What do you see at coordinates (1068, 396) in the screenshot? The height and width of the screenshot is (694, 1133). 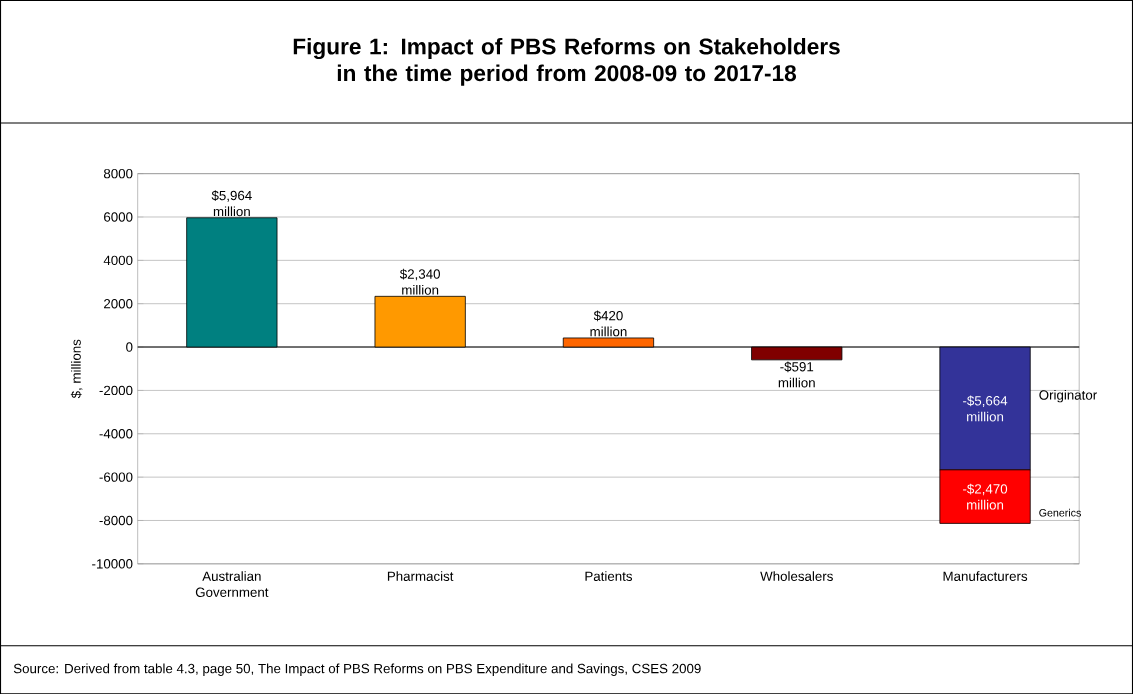 I see `annotation: Originator` at bounding box center [1068, 396].